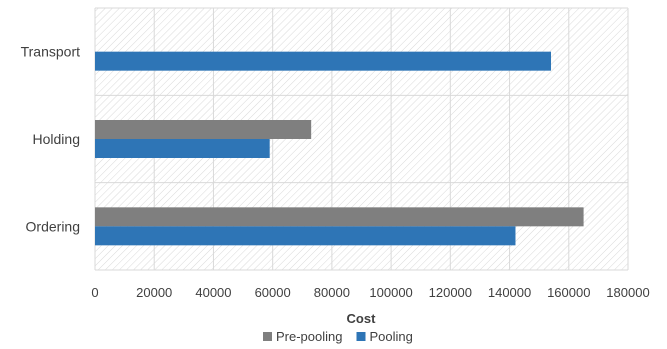 The height and width of the screenshot is (349, 667). Describe the element at coordinates (362, 318) in the screenshot. I see `x-axis-title: Cost` at that location.